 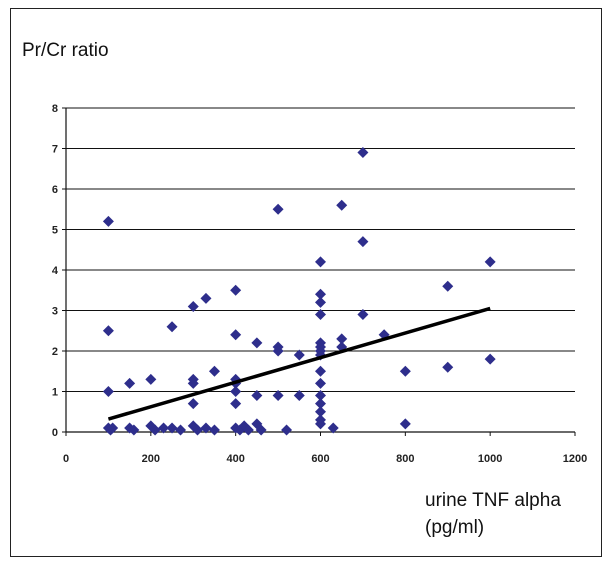 What do you see at coordinates (55, 231) in the screenshot?
I see `y-tick-label-5: 5` at bounding box center [55, 231].